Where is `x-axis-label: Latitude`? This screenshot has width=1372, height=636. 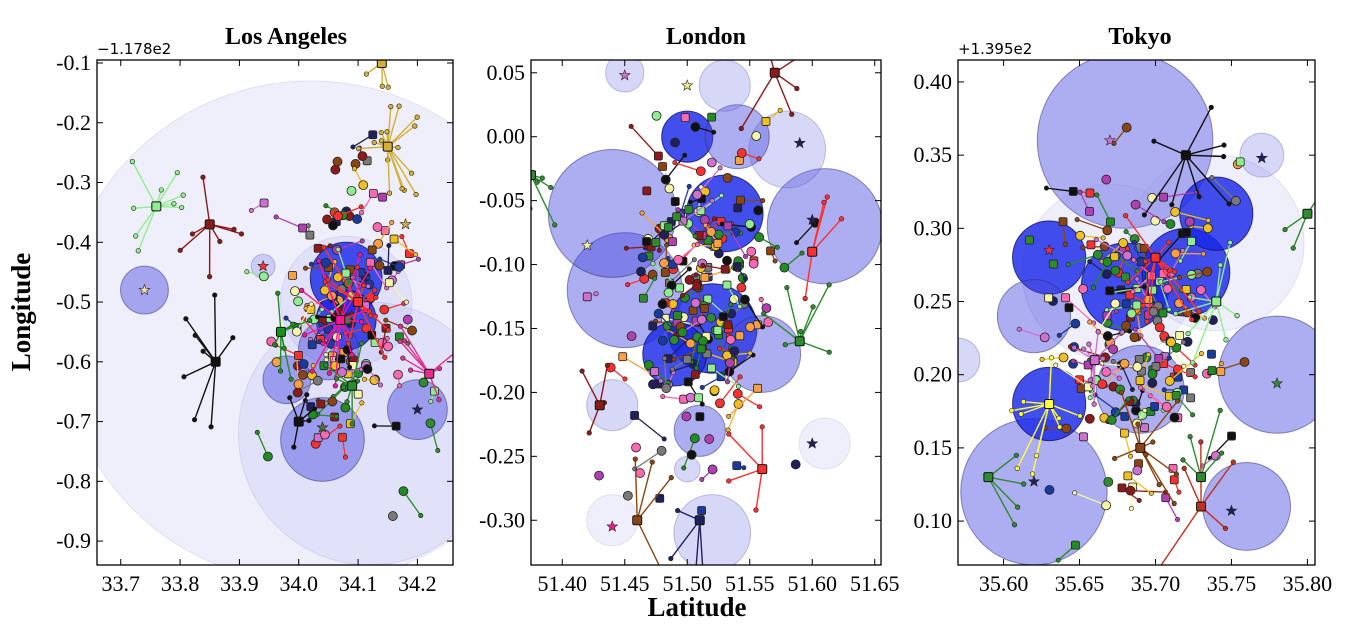
x-axis-label: Latitude is located at coordinates (696, 607).